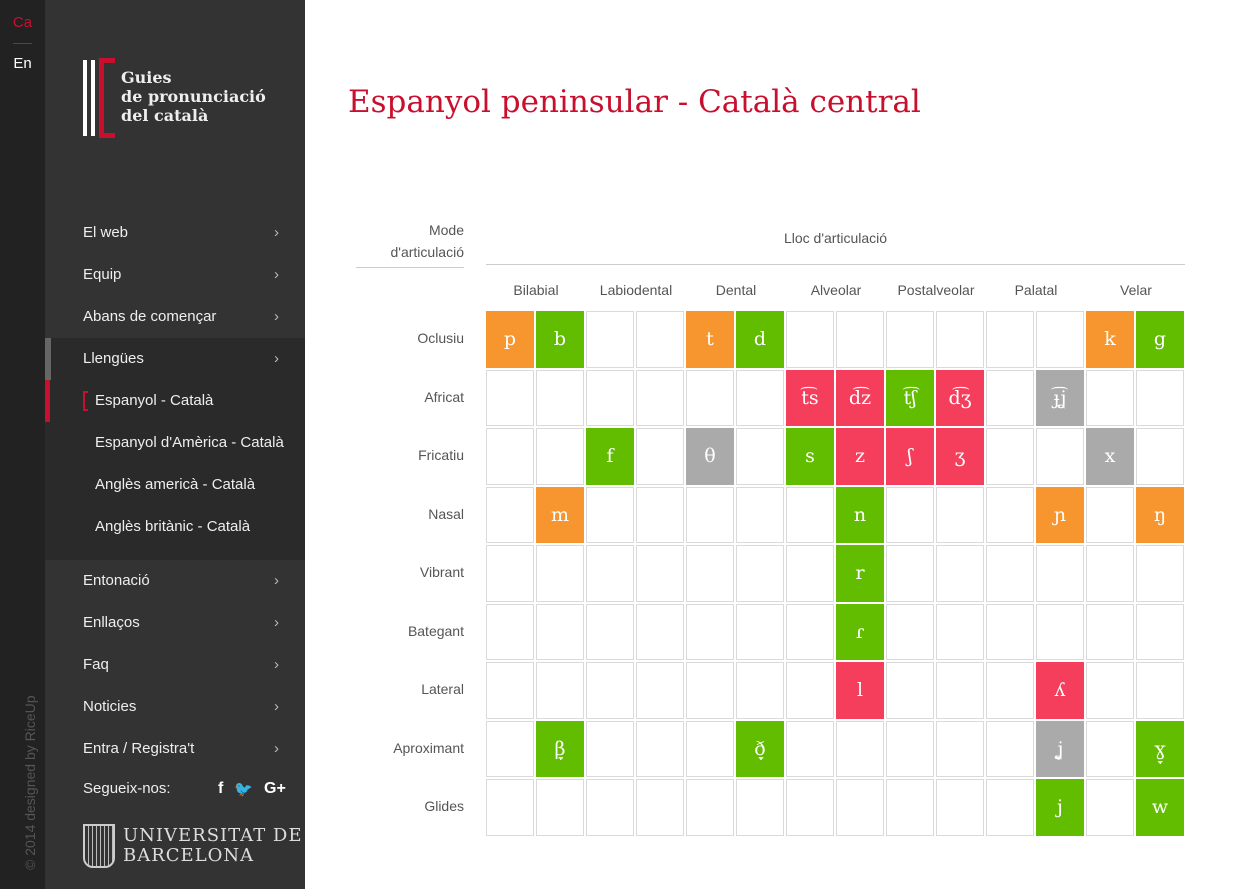 Image resolution: width=1242 pixels, height=889 pixels. Describe the element at coordinates (810, 397) in the screenshot. I see `phoneme-cell: t͡s` at that location.